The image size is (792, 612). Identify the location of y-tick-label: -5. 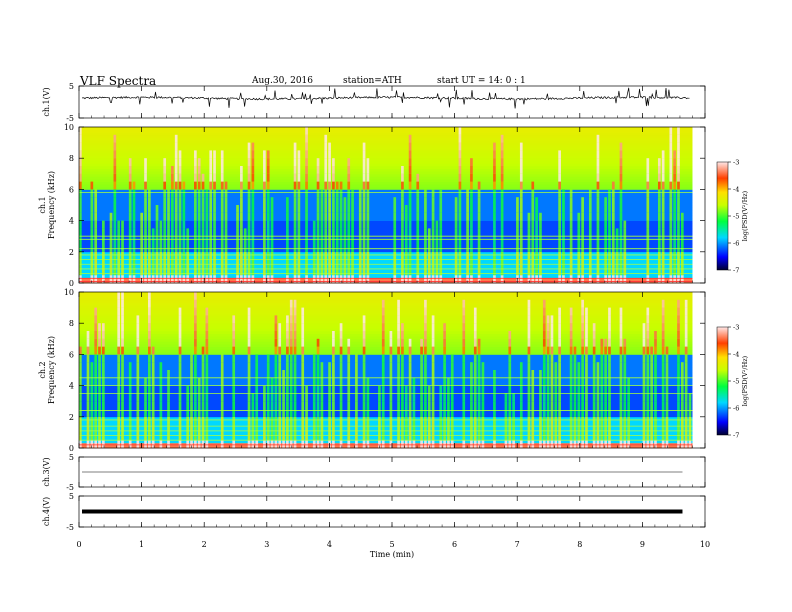
(70, 487).